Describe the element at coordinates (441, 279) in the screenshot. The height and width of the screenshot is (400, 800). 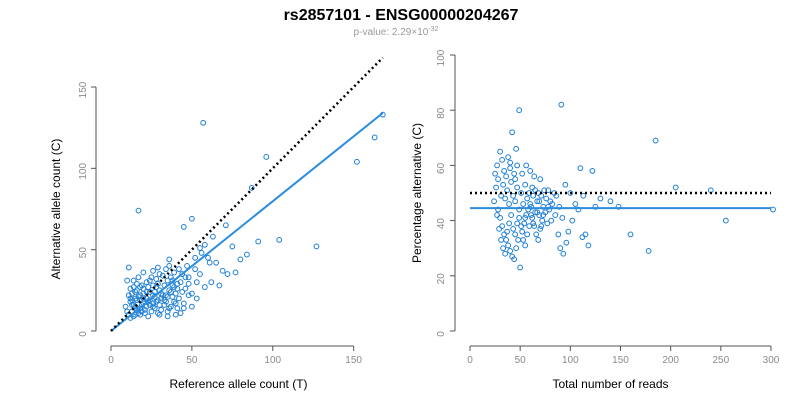
I see `panel2-y-tick-label: 20` at that location.